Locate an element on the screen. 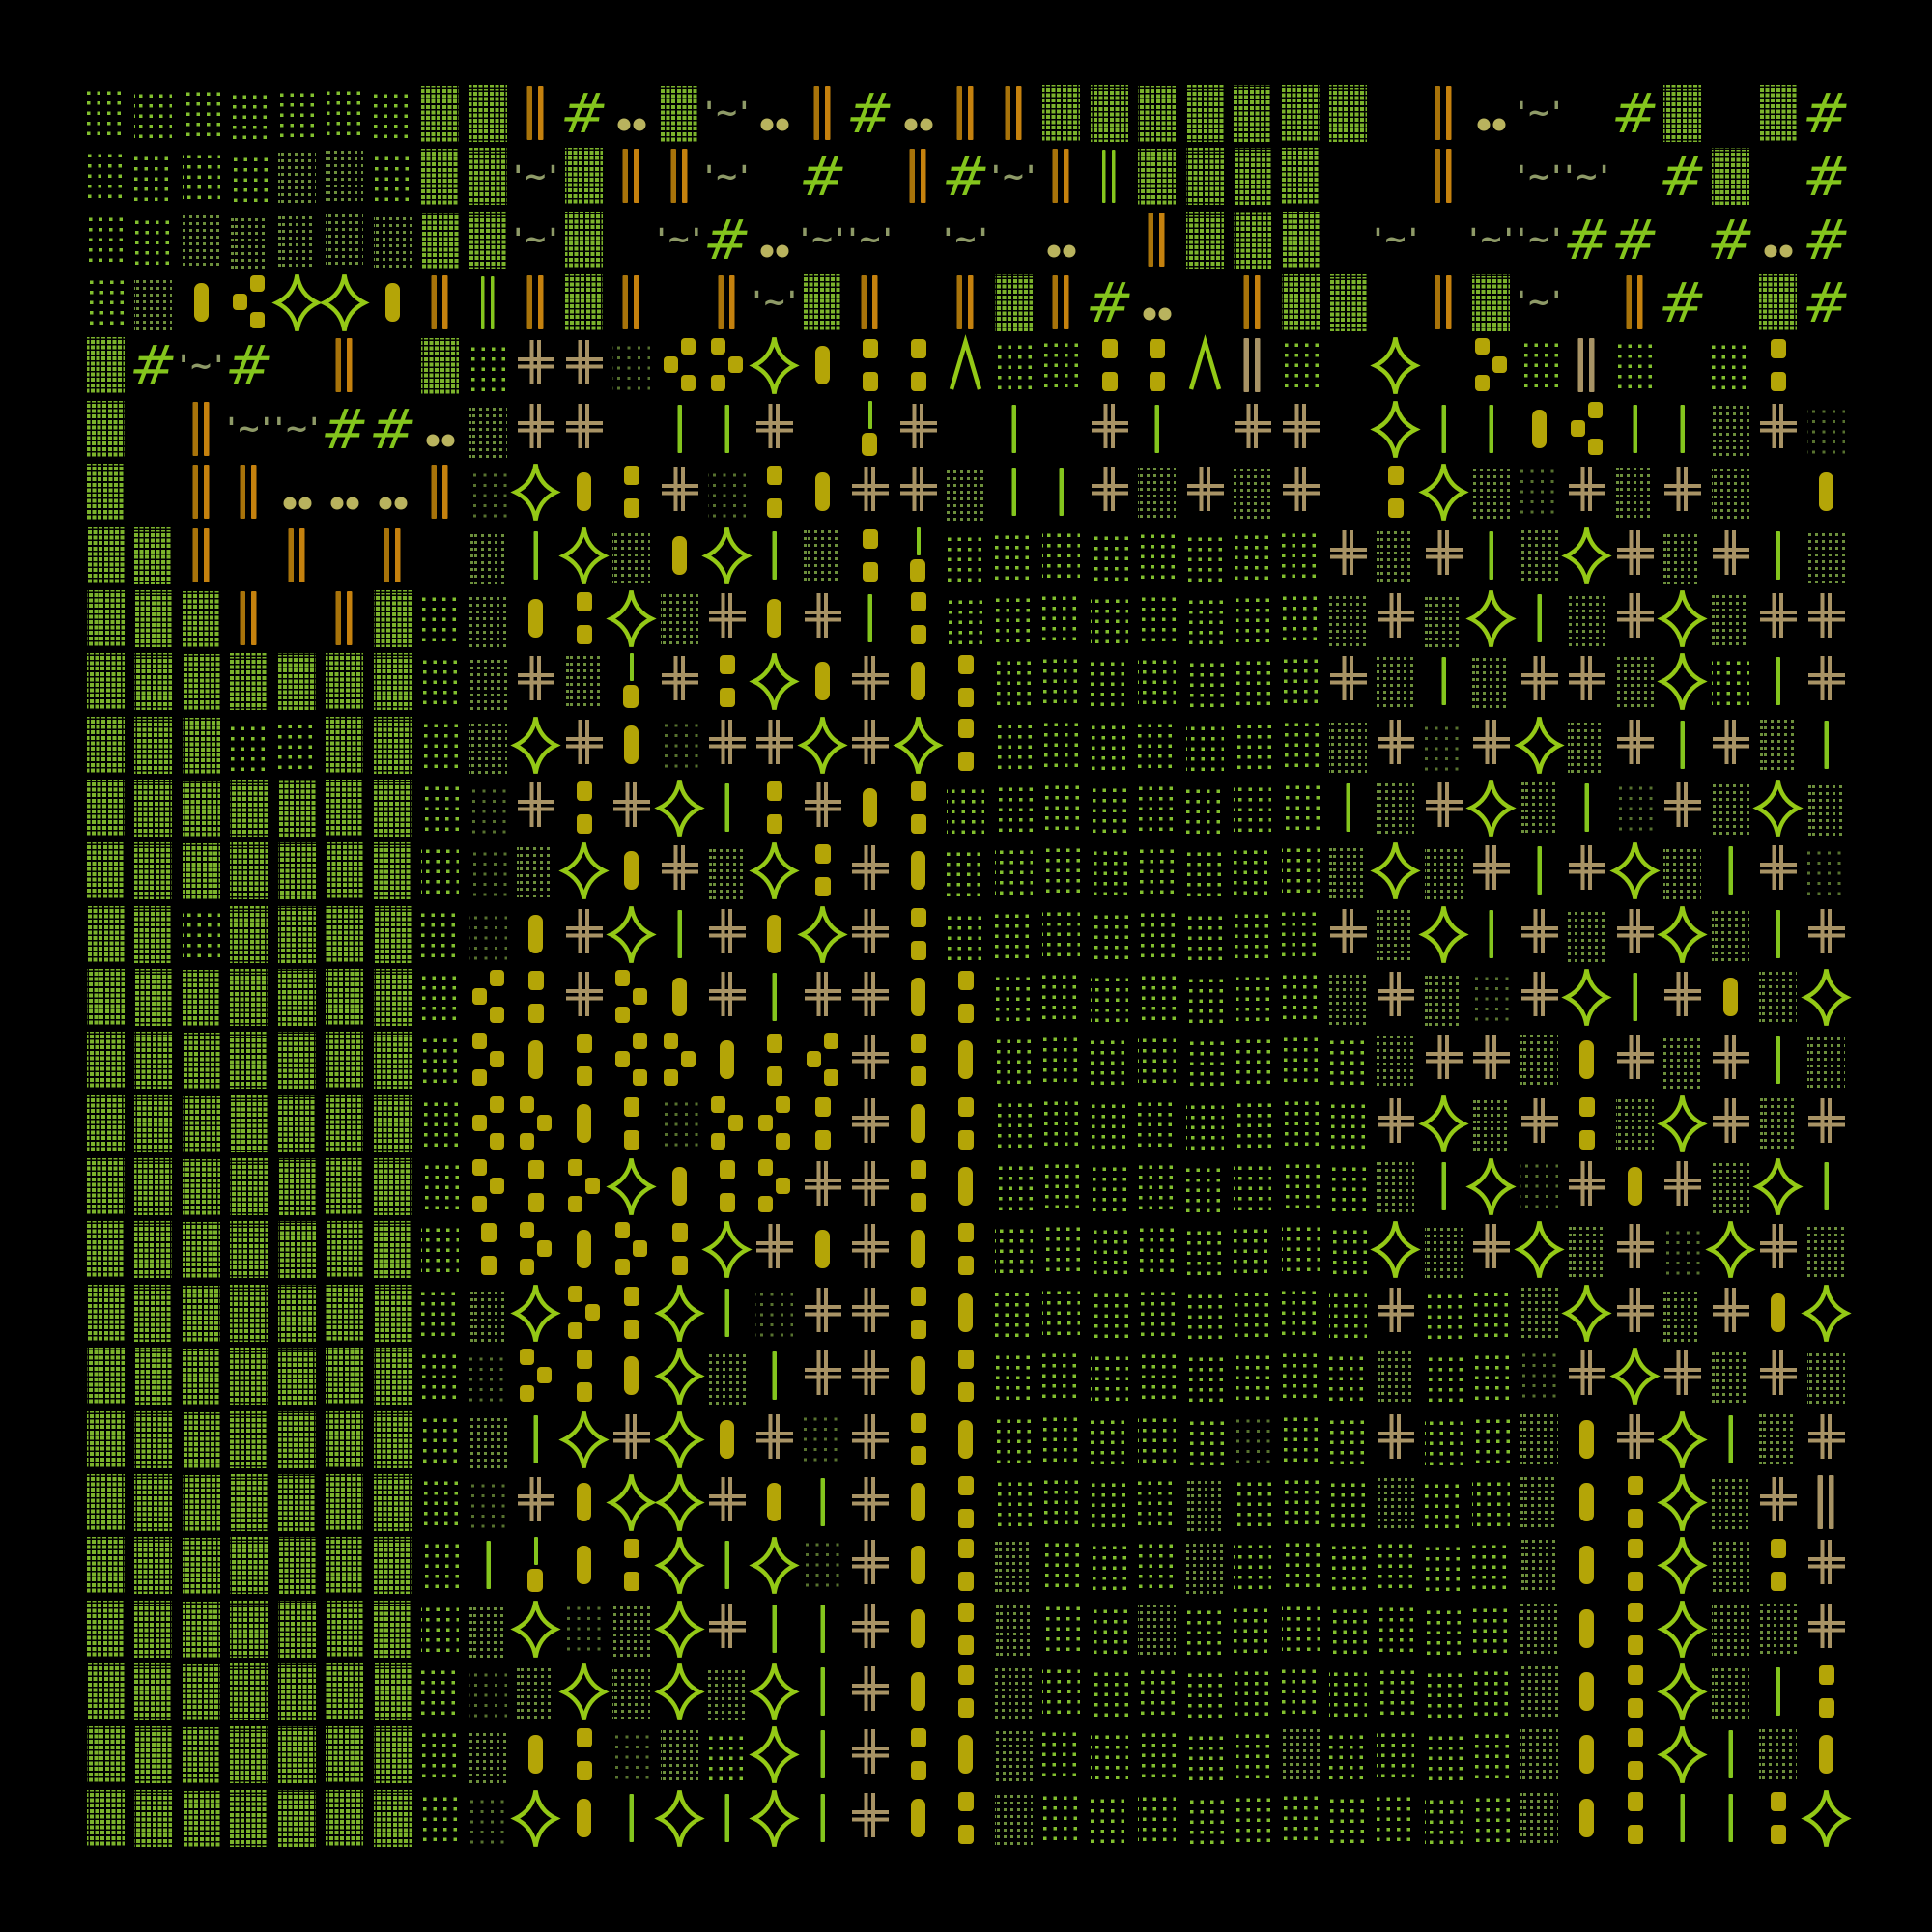  glyph-double-bar-orange is located at coordinates (1061, 176).